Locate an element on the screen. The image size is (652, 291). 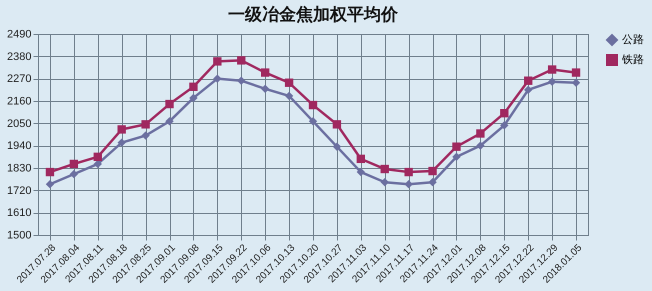
y-tick-label: 1940 is located at coordinates (19, 146).